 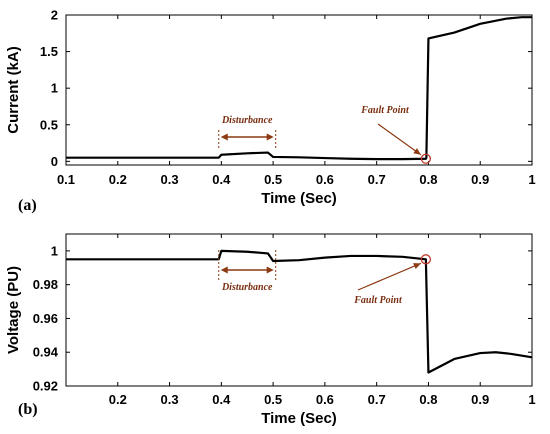 What do you see at coordinates (13, 310) in the screenshot?
I see `y-axis-title: Voltage (PU)` at bounding box center [13, 310].